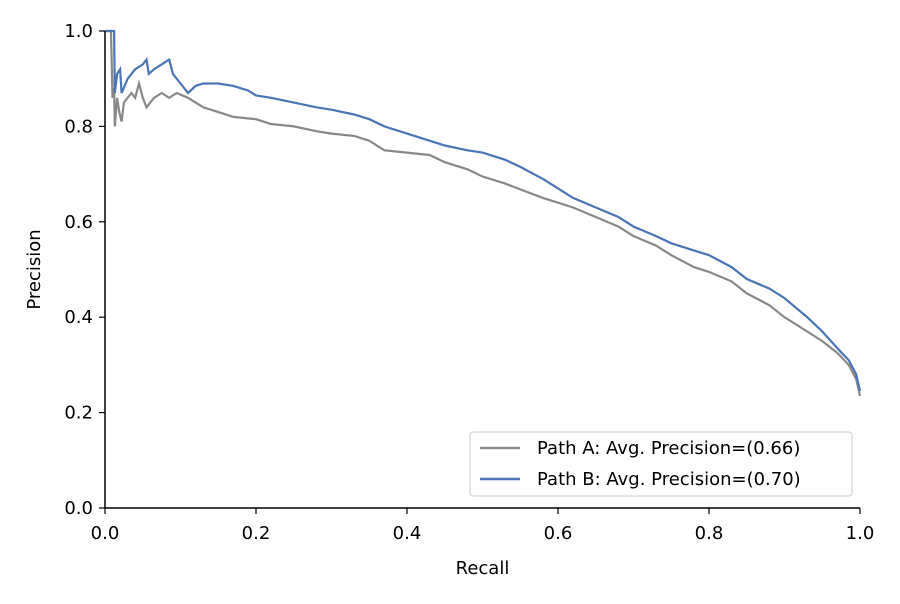 Image resolution: width=900 pixels, height=604 pixels. I want to click on y-tick-label: 0.8, so click(78, 126).